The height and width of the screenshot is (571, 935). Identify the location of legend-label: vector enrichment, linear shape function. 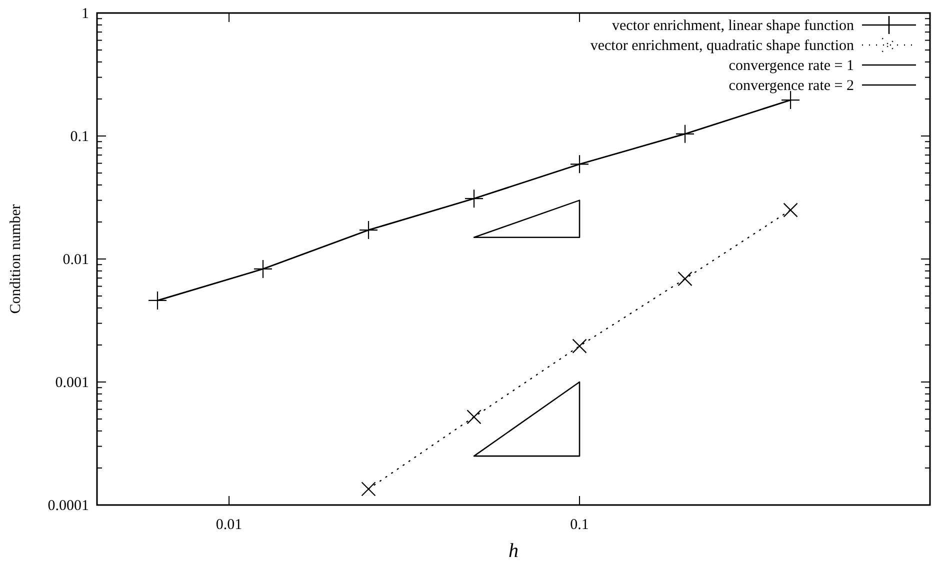
(733, 26).